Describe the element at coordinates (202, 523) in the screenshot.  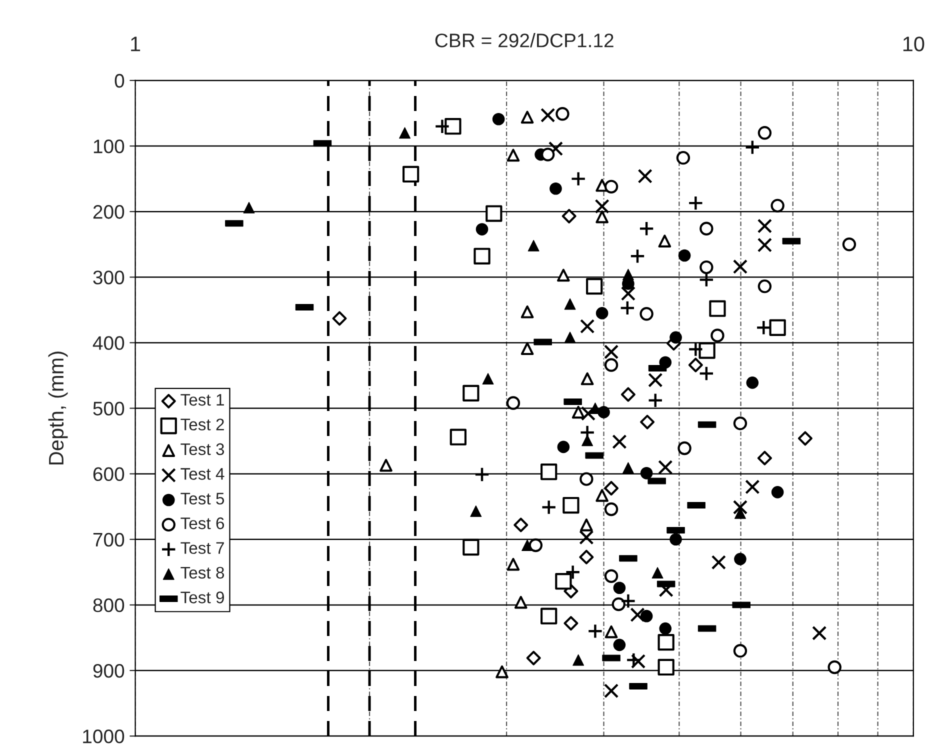
I see `legend-label: Test 6` at that location.